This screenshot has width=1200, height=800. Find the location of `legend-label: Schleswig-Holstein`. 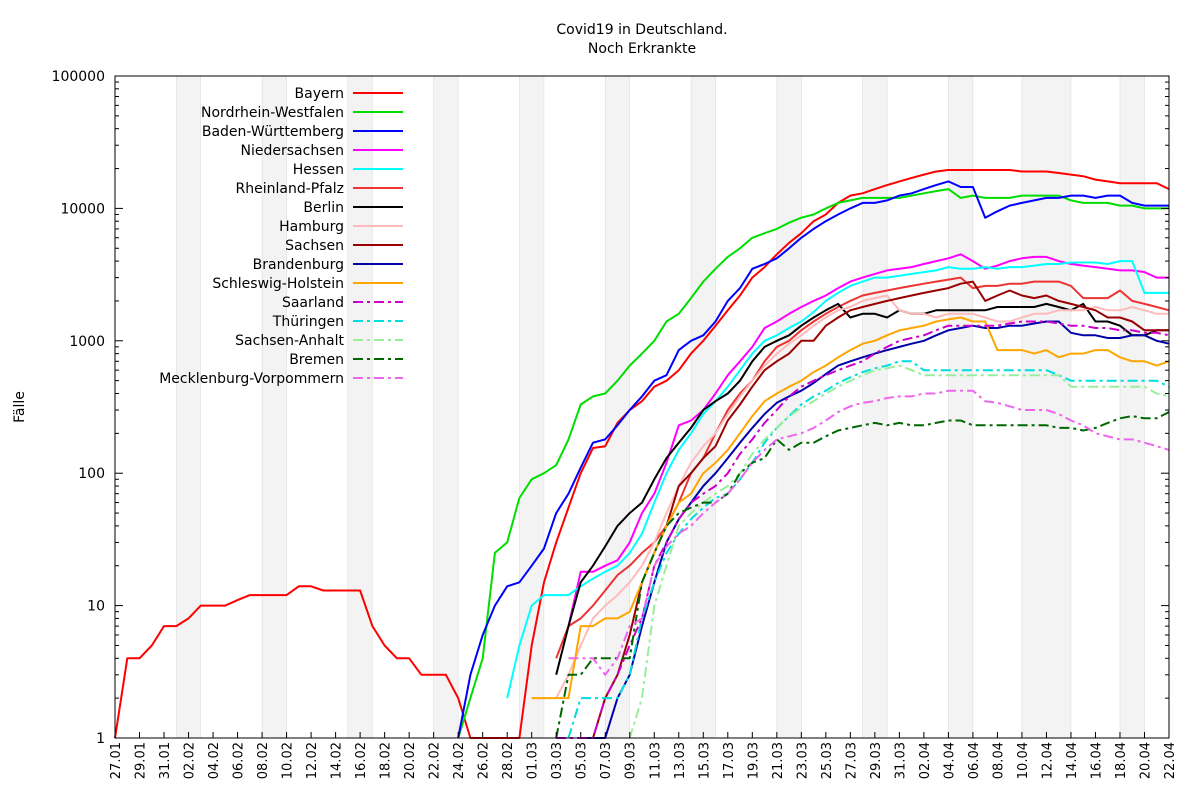

legend-label: Schleswig-Holstein is located at coordinates (278, 284).